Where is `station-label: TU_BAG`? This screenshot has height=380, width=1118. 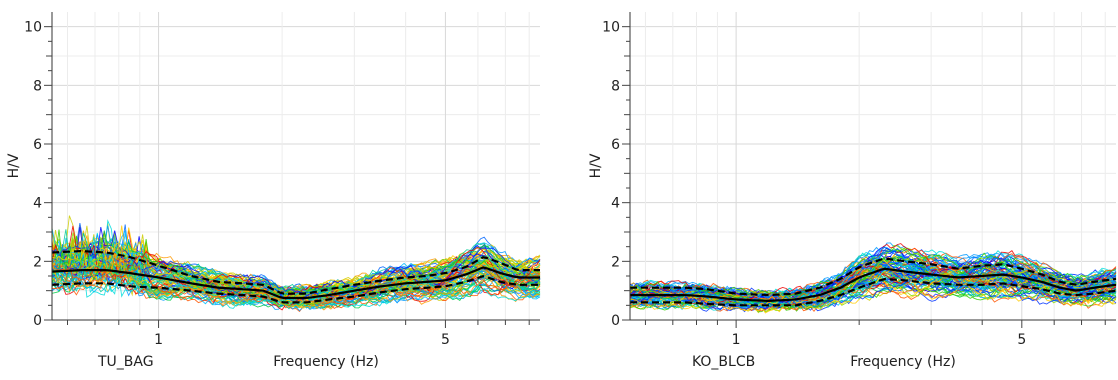 station-label: TU_BAG is located at coordinates (125, 362).